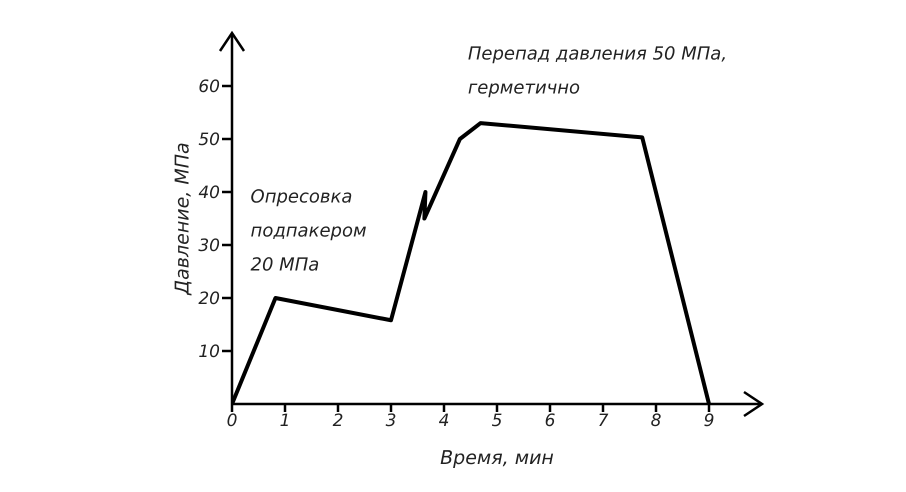 The width and height of the screenshot is (906, 492). What do you see at coordinates (308, 231) in the screenshot?
I see `annotation: Опресовка подпакером 20 МПа` at bounding box center [308, 231].